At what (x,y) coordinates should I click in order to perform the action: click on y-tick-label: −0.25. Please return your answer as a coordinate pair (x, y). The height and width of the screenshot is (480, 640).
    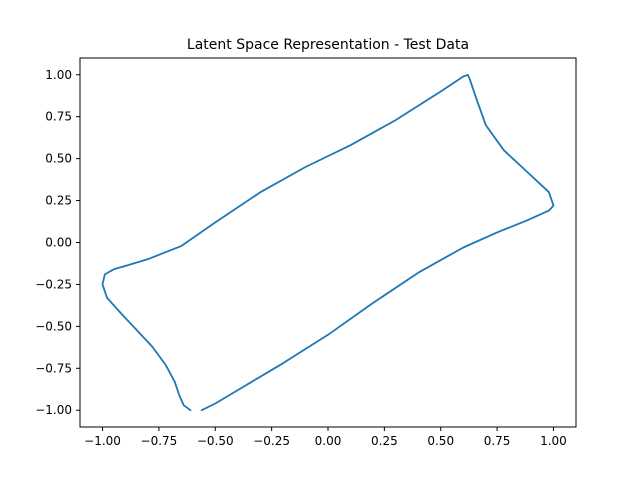
    Looking at the image, I should click on (53, 284).